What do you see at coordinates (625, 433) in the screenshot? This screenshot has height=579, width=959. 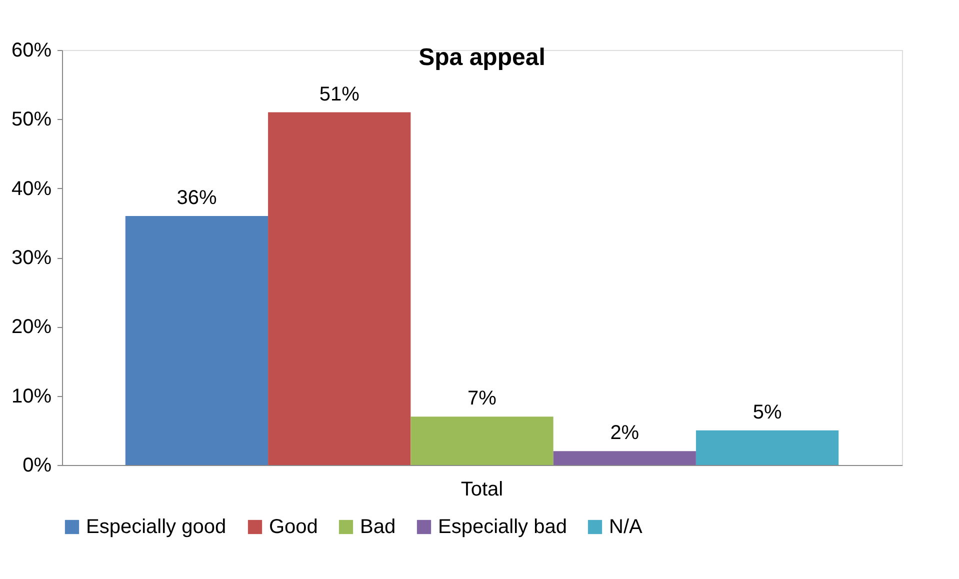 I see `data-label: 2%` at bounding box center [625, 433].